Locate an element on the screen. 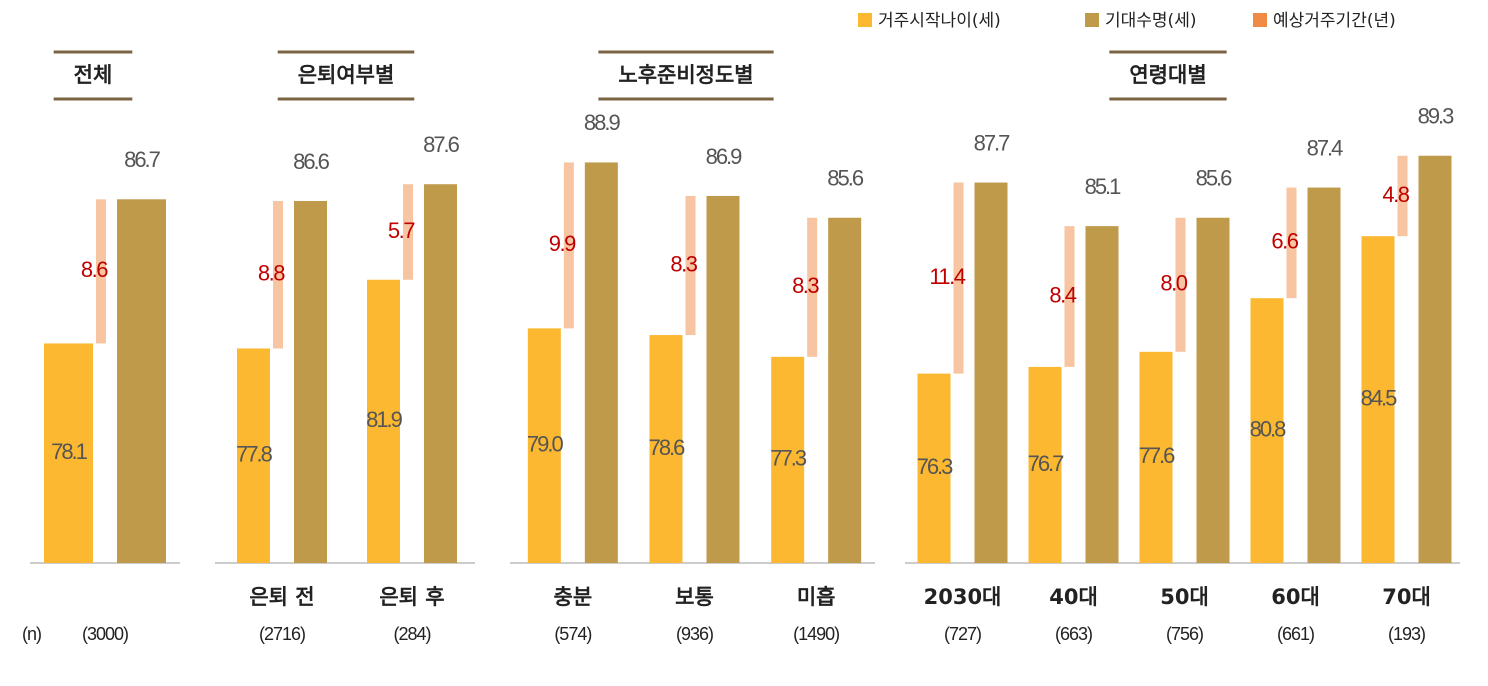 This screenshot has width=1488, height=686. duration-label: 8.4 is located at coordinates (1062, 294).